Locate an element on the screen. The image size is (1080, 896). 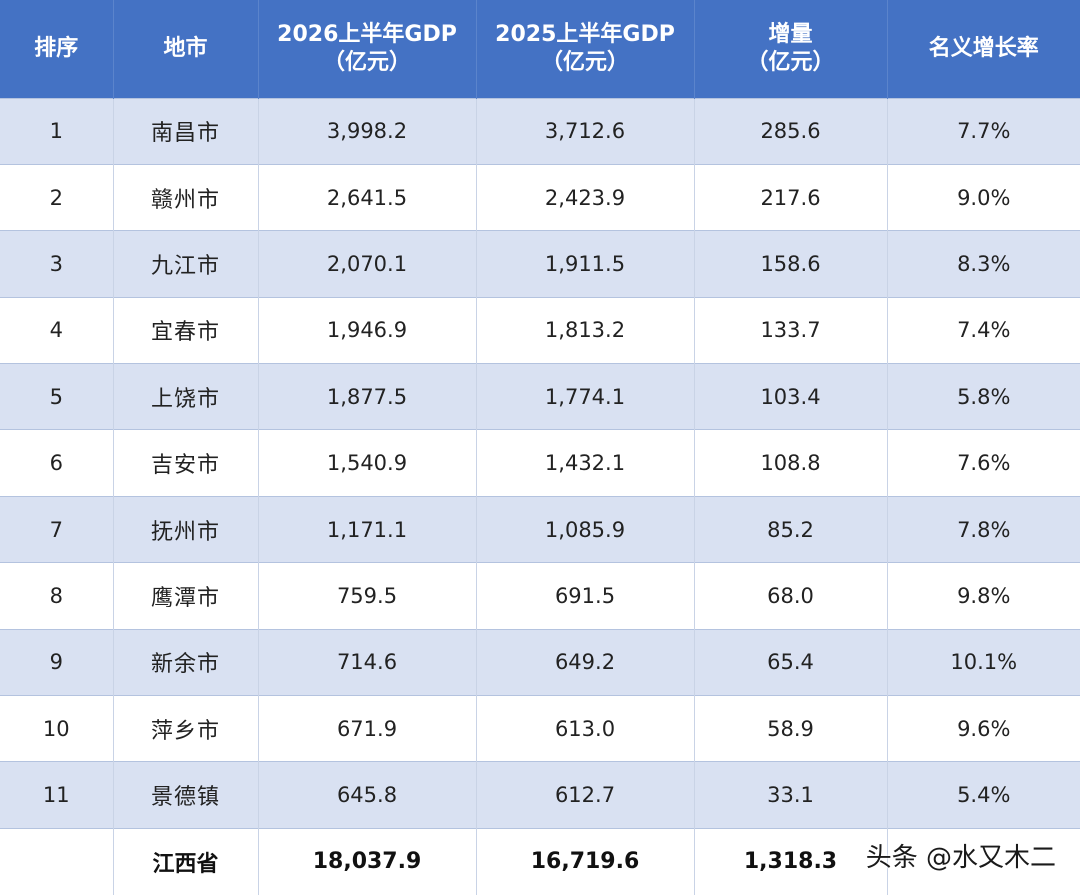
cell-rank: 11 is located at coordinates (57, 795).